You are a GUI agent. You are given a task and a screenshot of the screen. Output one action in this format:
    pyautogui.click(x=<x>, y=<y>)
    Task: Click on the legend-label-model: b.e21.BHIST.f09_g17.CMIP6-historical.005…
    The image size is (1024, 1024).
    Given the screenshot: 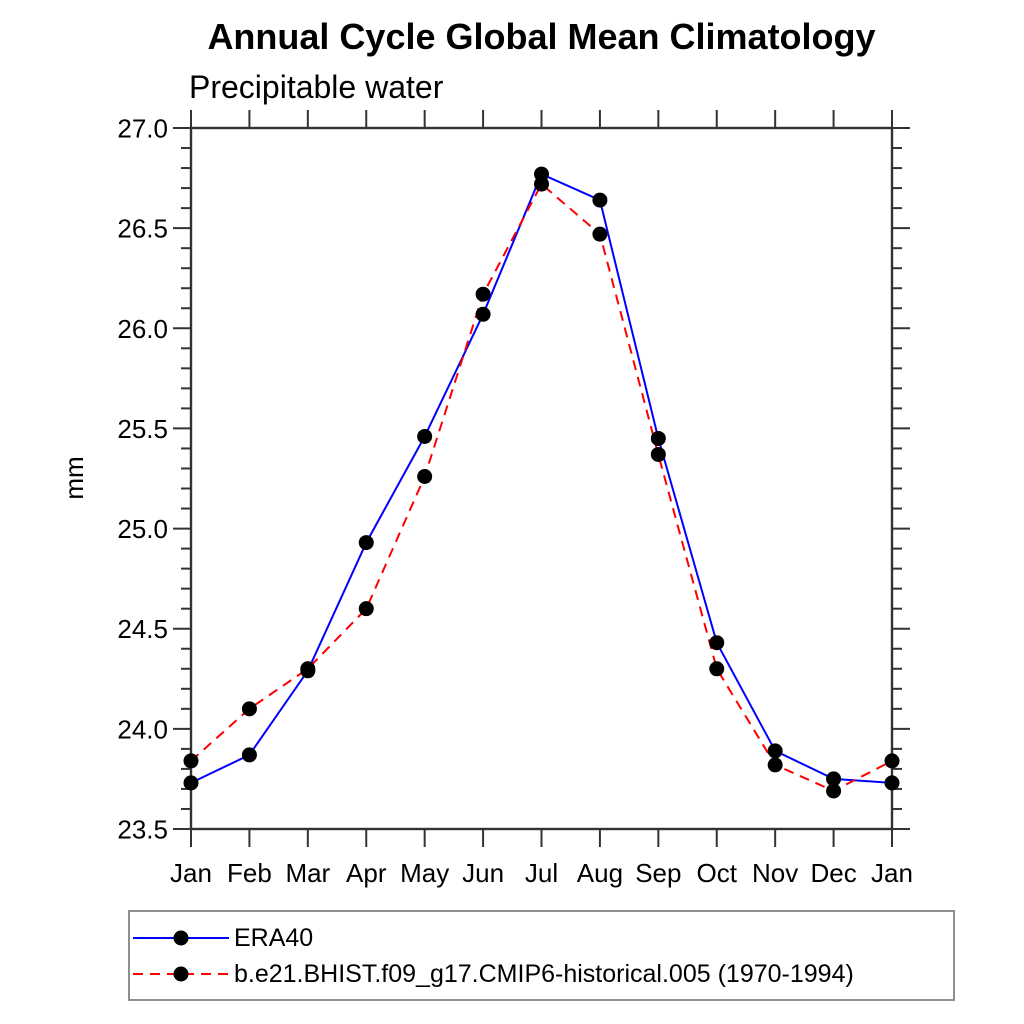 What is the action you would take?
    pyautogui.click(x=544, y=973)
    